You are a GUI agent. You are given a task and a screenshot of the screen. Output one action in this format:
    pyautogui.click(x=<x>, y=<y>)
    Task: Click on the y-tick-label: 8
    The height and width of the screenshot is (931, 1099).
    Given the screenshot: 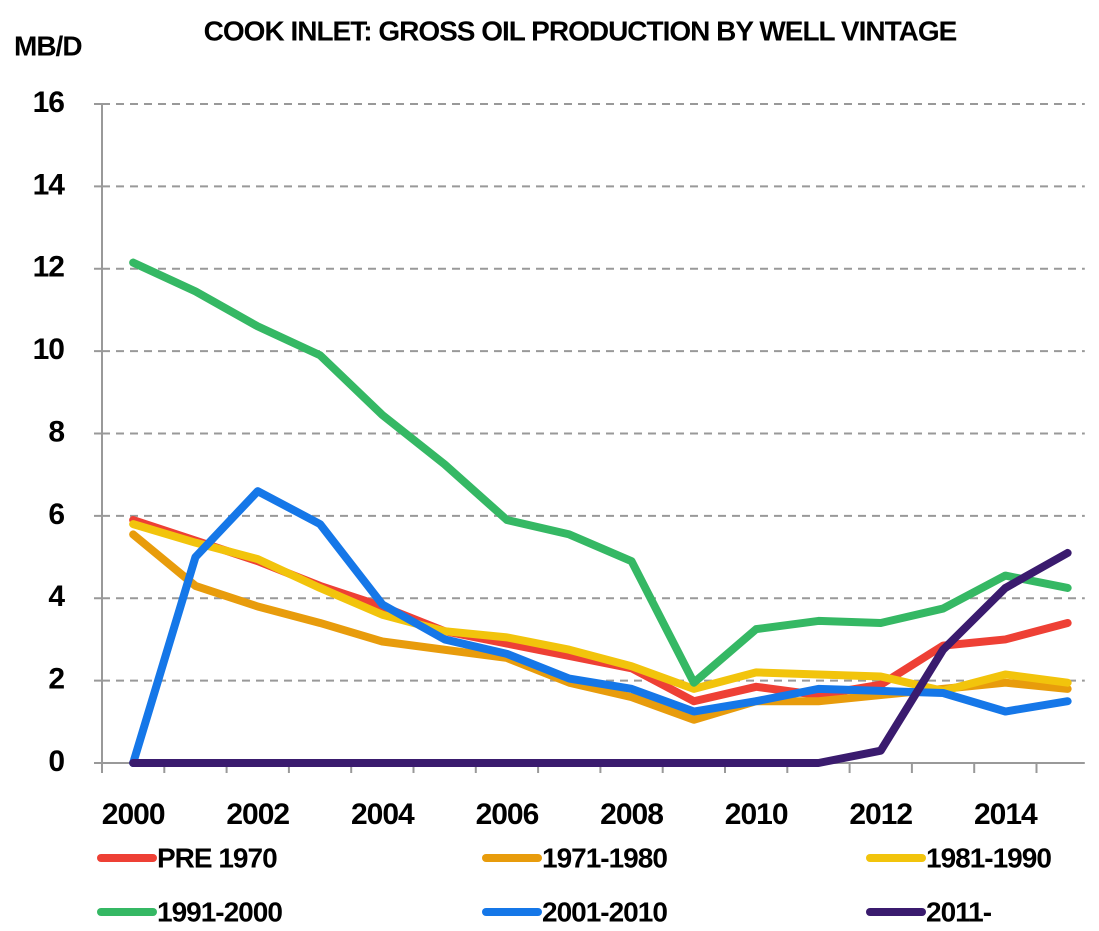 What is the action you would take?
    pyautogui.click(x=56, y=431)
    